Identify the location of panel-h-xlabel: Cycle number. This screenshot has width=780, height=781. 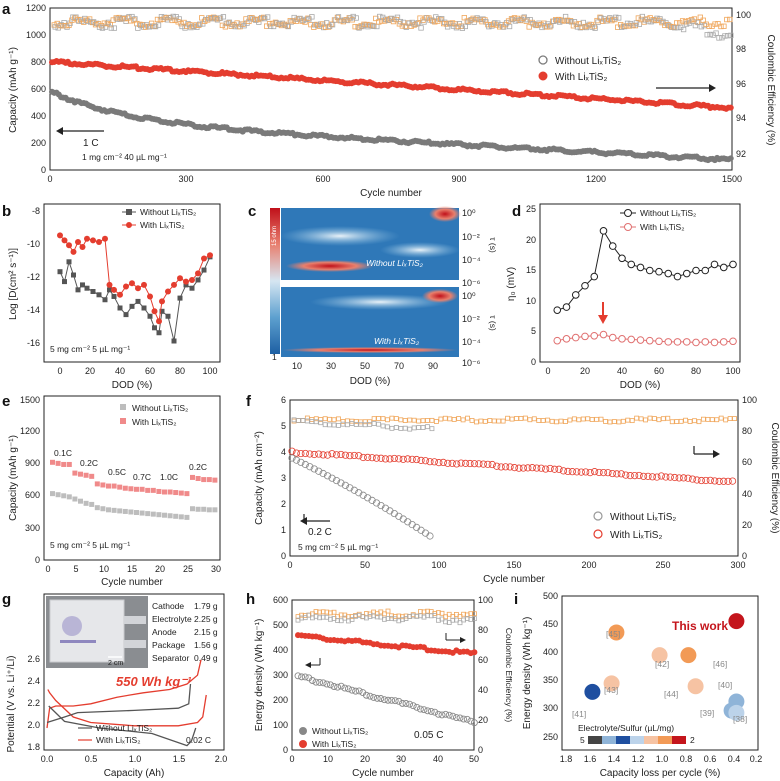
(383, 773).